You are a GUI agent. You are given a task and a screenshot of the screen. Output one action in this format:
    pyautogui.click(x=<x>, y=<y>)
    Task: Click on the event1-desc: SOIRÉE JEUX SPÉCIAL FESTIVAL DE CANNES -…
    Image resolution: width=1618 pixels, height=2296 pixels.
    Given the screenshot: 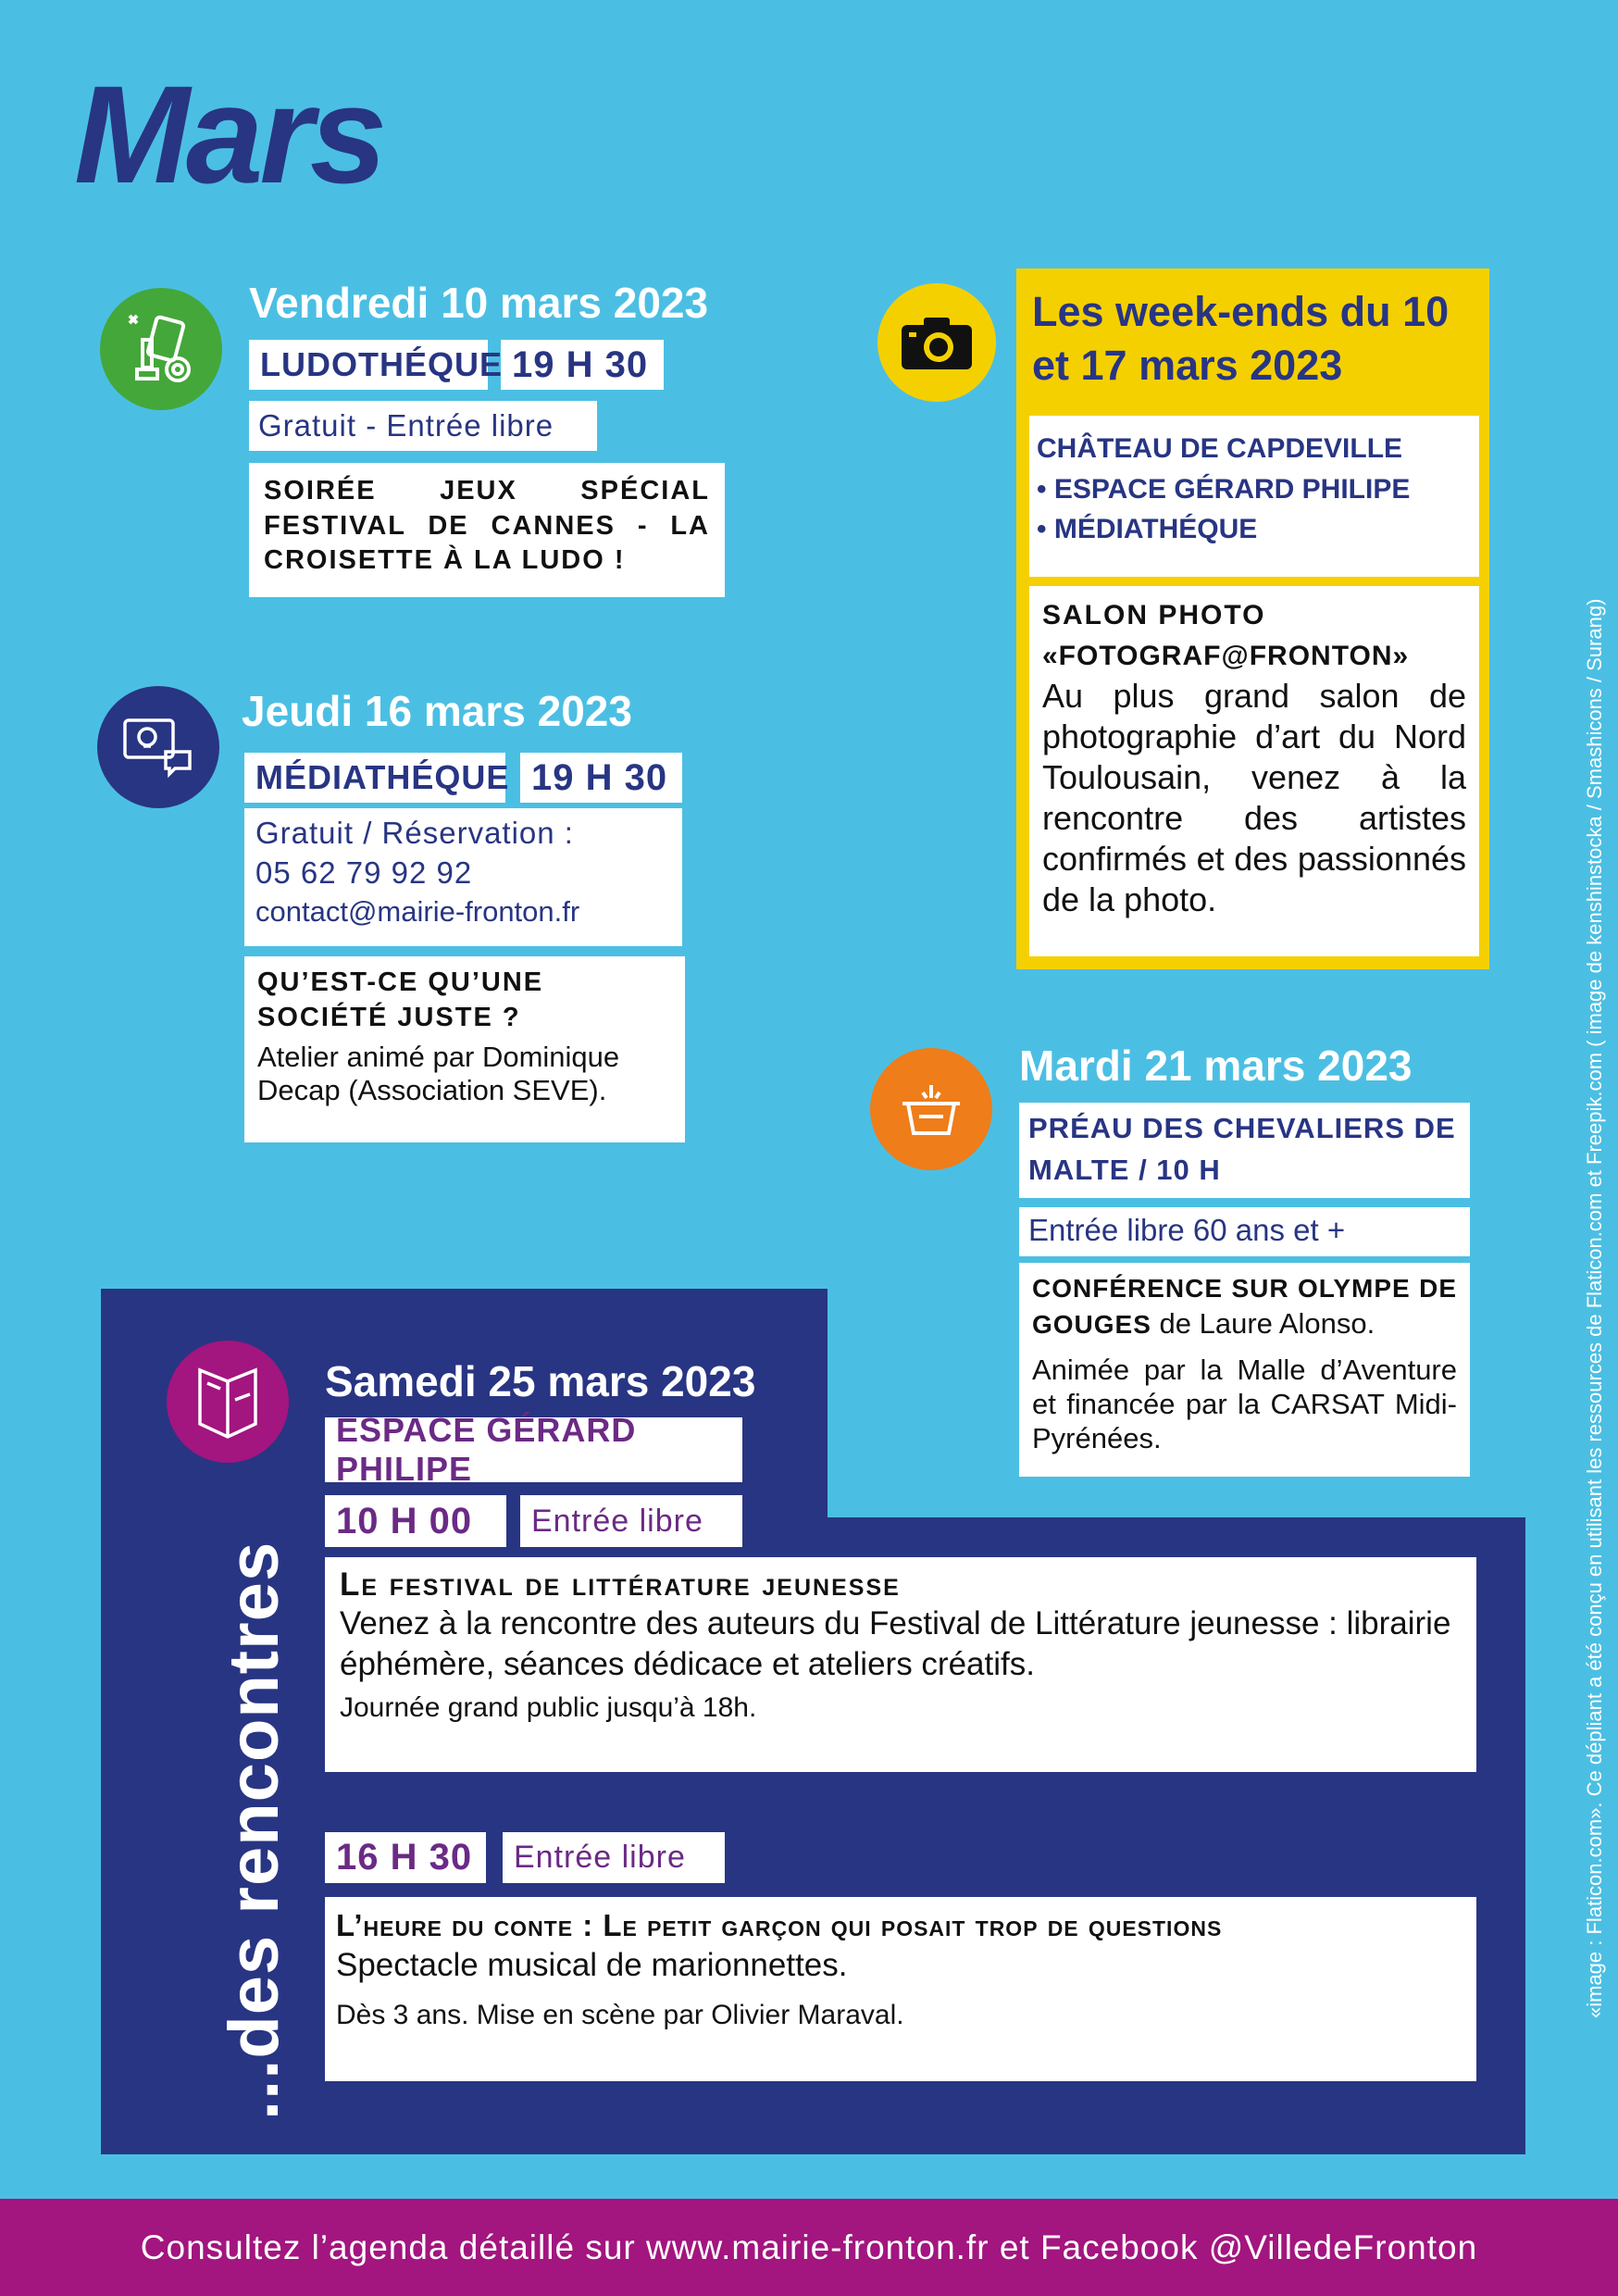 What is the action you would take?
    pyautogui.click(x=487, y=530)
    